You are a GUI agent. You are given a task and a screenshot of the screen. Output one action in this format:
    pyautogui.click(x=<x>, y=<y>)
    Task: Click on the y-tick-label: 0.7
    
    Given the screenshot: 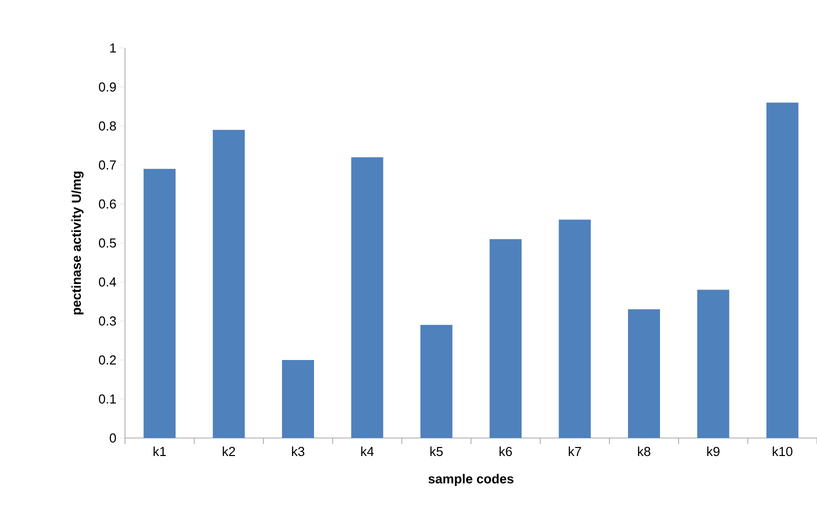 What is the action you would take?
    pyautogui.click(x=107, y=165)
    